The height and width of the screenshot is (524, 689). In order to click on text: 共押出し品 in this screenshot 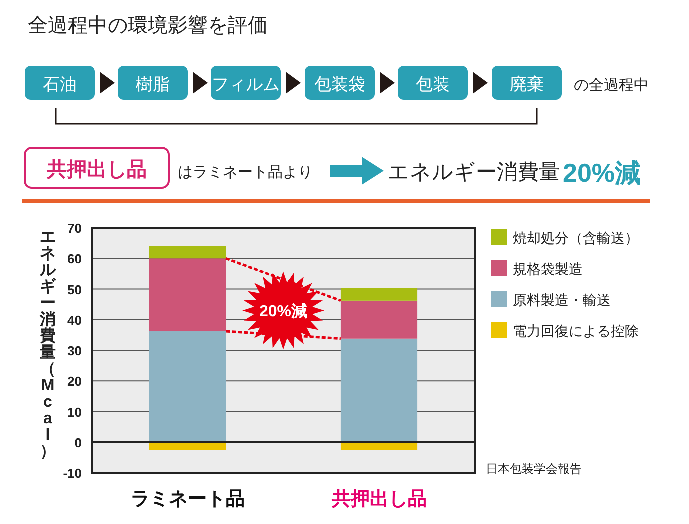, I will do `click(96, 170)`.